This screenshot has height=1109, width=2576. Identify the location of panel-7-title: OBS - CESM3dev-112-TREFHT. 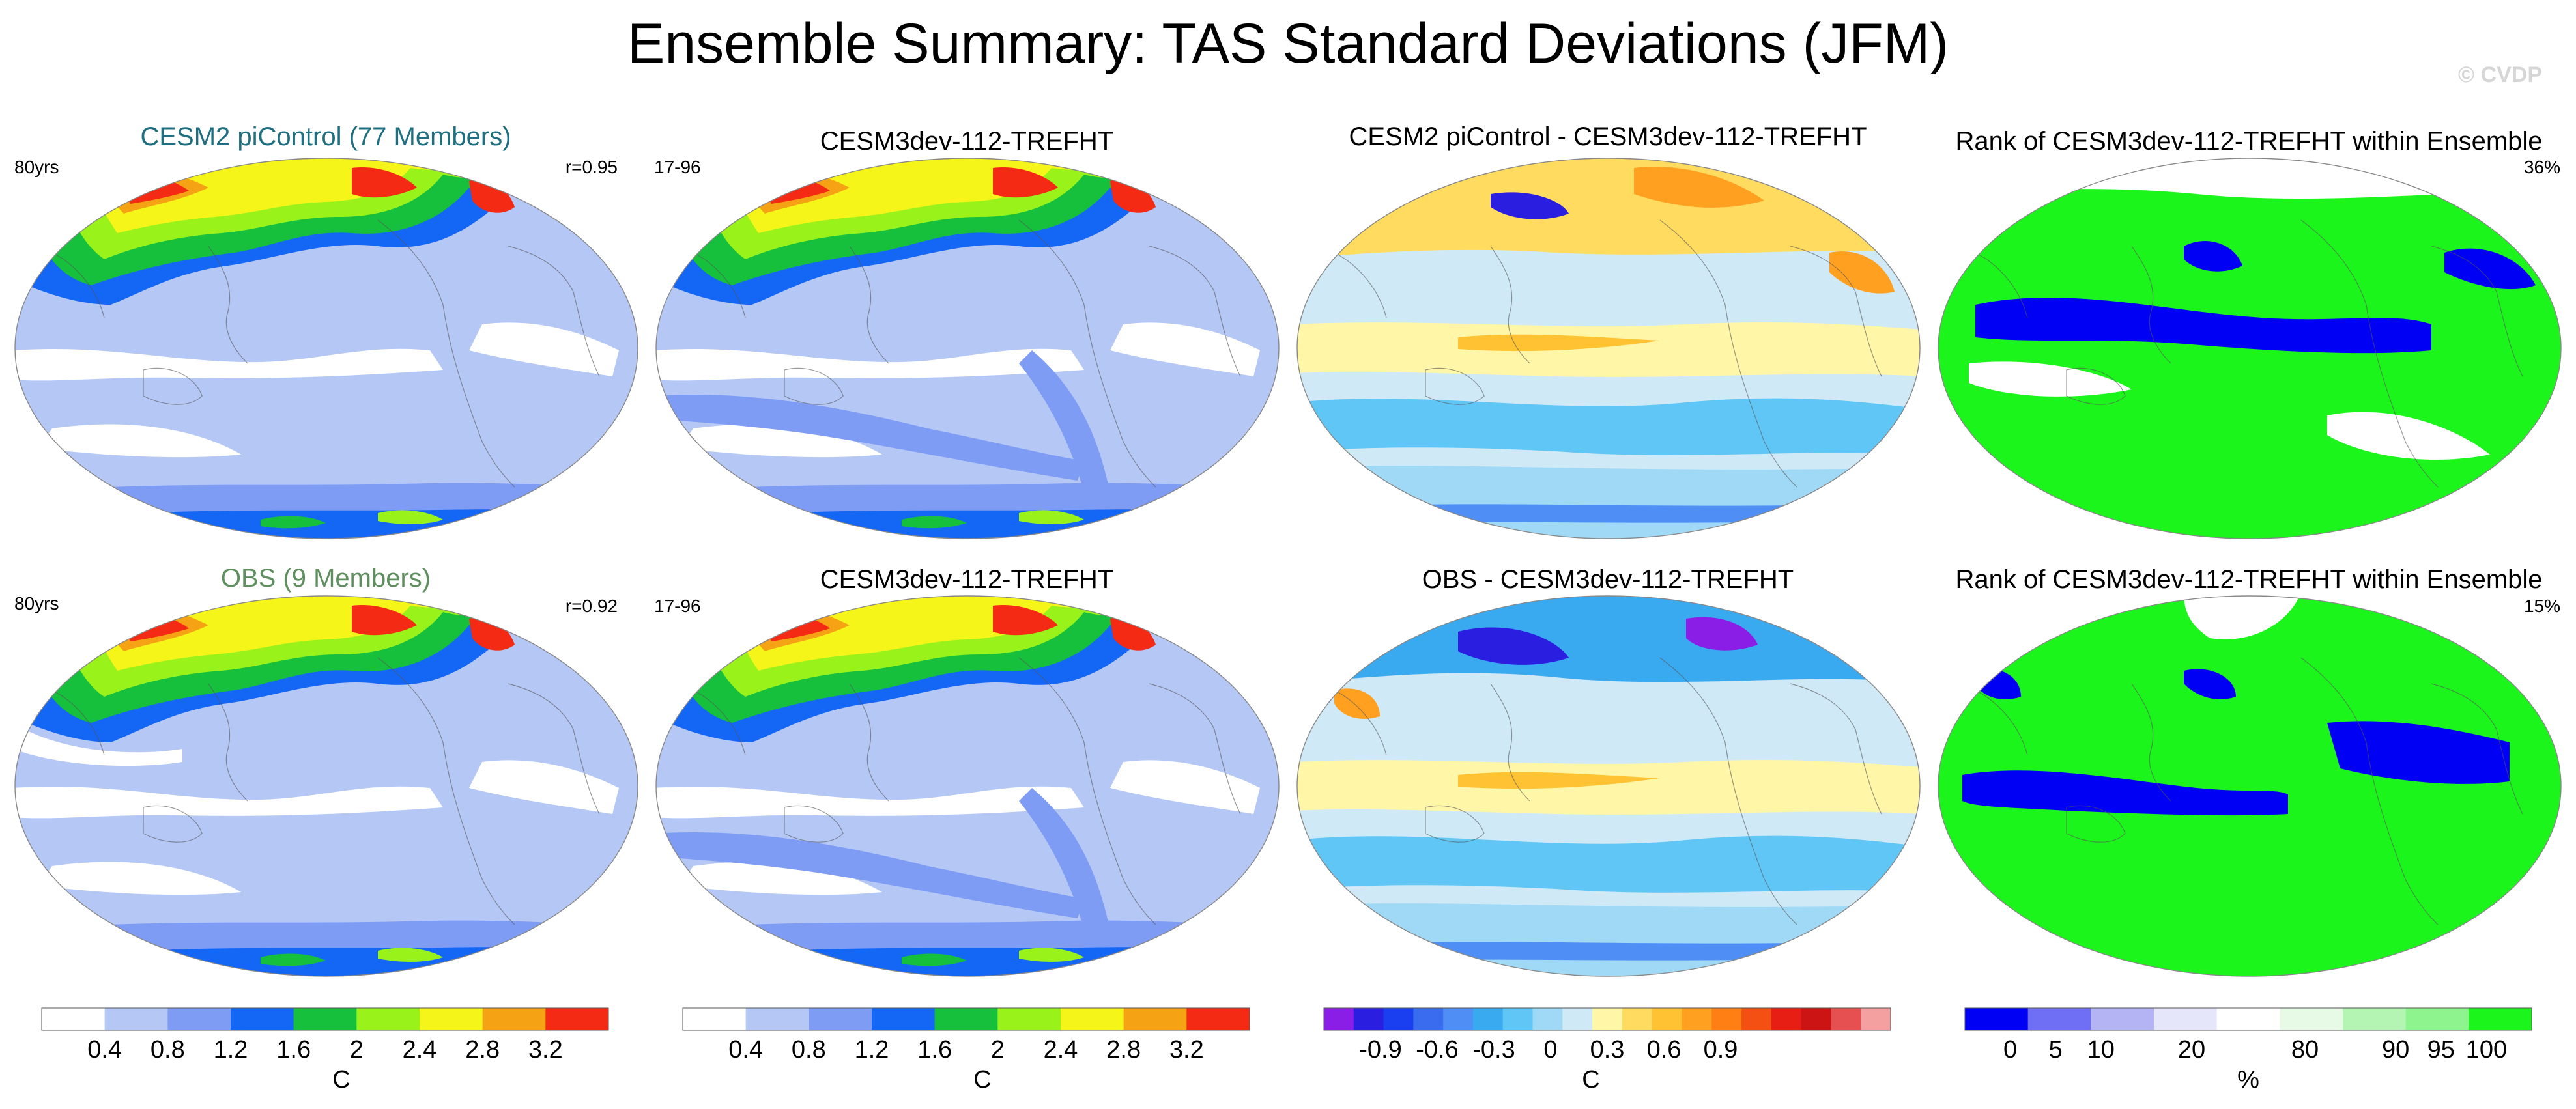
(1608, 580).